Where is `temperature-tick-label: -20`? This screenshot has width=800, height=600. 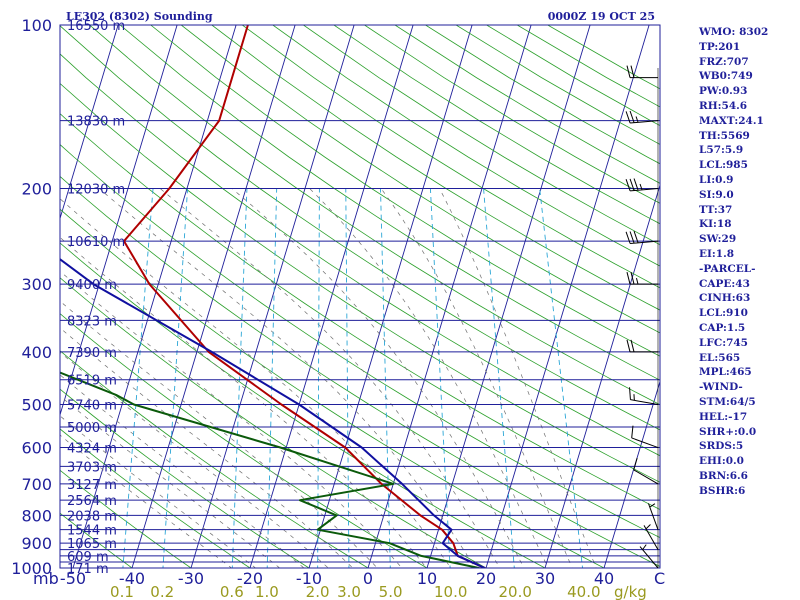 temperature-tick-label: -20 is located at coordinates (250, 578).